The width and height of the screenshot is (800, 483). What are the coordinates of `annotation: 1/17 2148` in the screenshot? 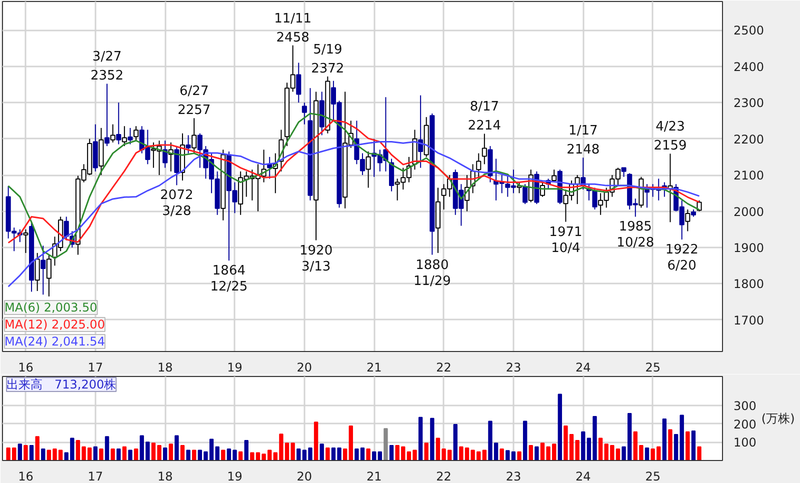 It's located at (583, 141).